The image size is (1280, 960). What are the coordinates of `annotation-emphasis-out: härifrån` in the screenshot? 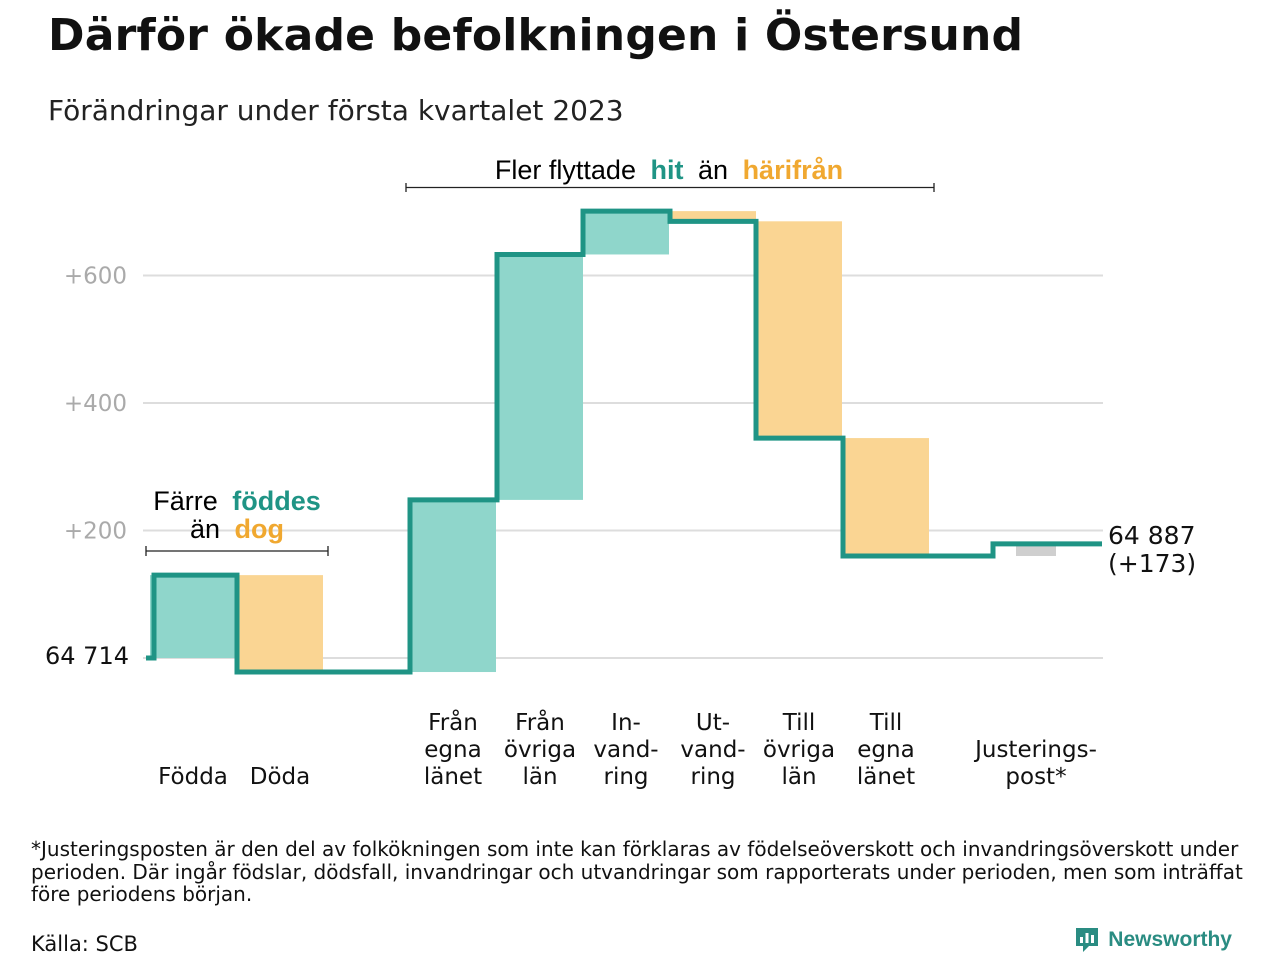 It's located at (793, 170).